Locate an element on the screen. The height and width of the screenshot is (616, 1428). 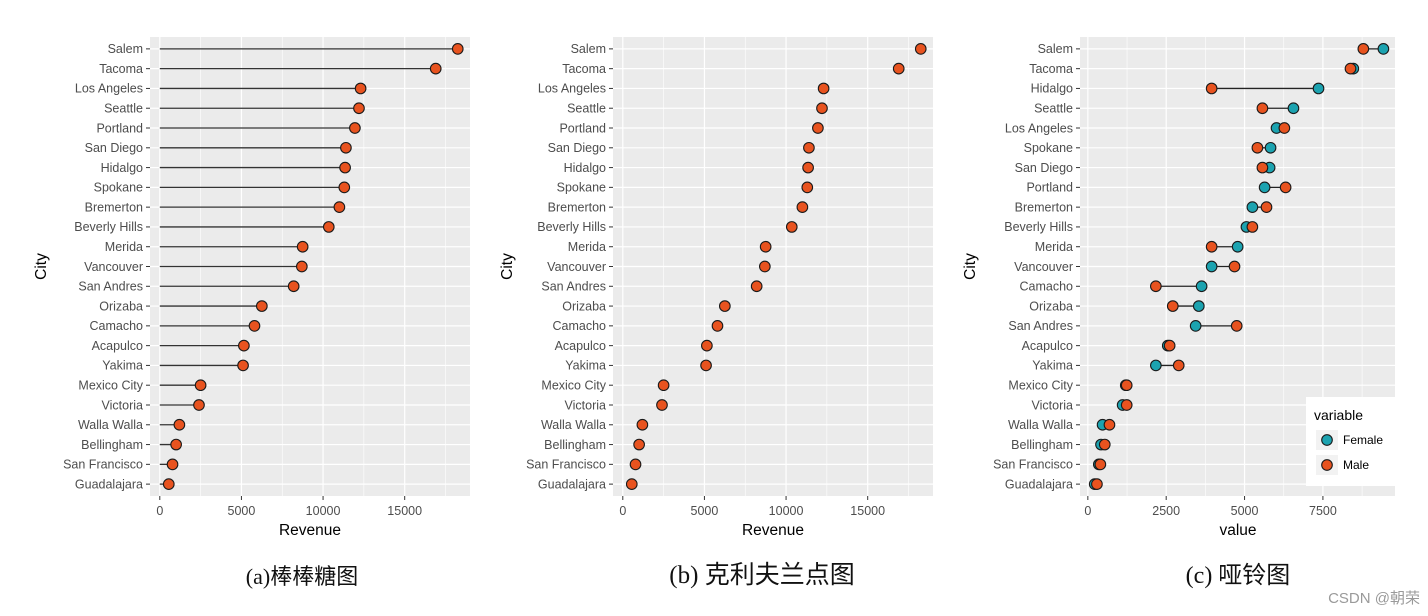
caption-cleveland: (b) 克利夫兰点图 is located at coordinates (762, 575).